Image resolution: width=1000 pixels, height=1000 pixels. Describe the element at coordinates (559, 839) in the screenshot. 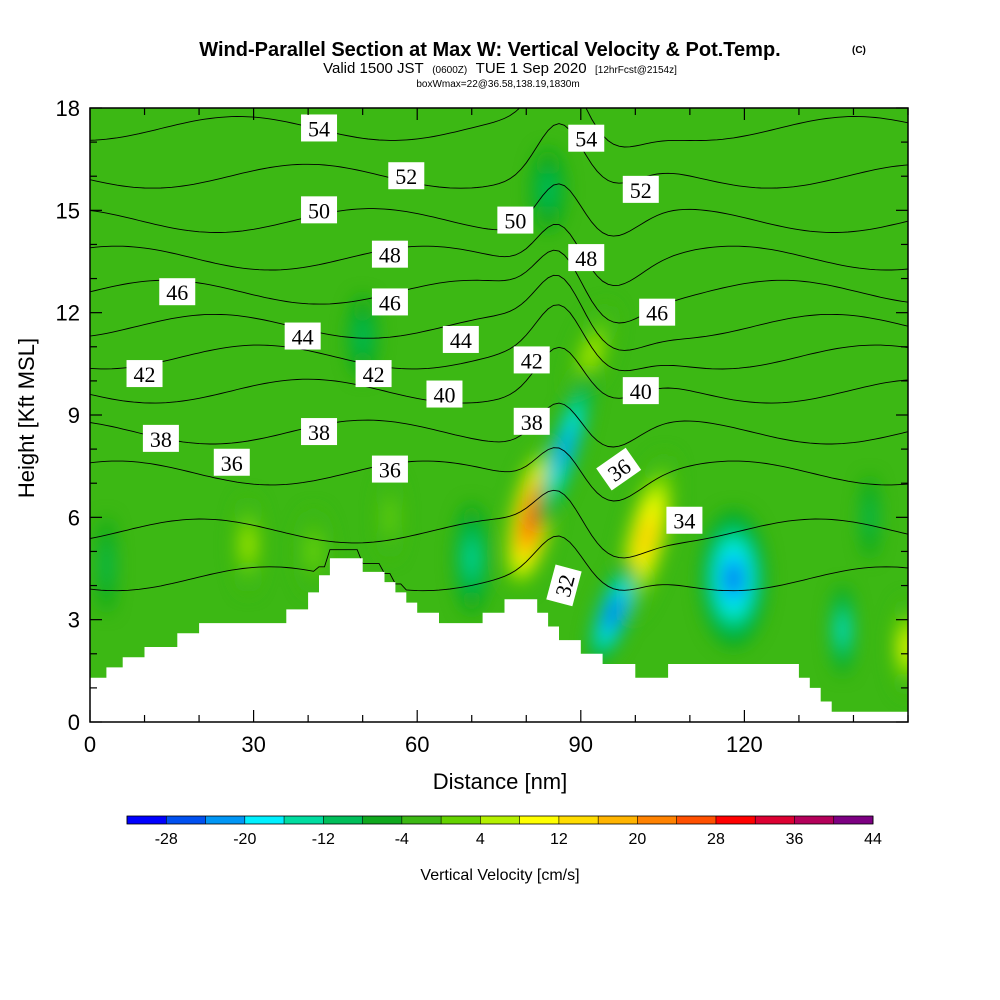

I see `colorbar-tick-label: 12` at that location.